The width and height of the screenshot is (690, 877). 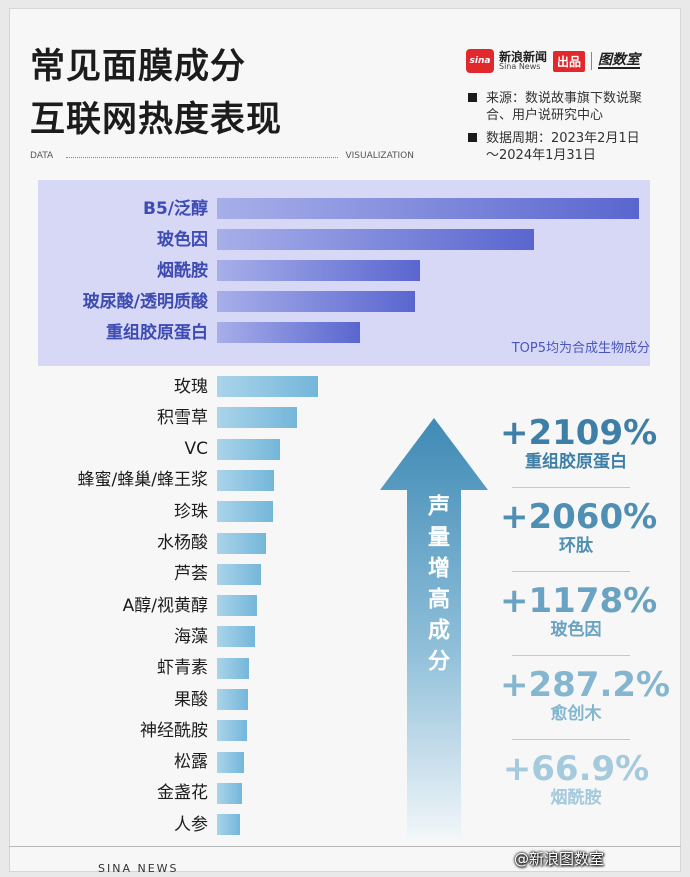 I want to click on bar-label: 玻尿酸/透明质酸, so click(x=145, y=301).